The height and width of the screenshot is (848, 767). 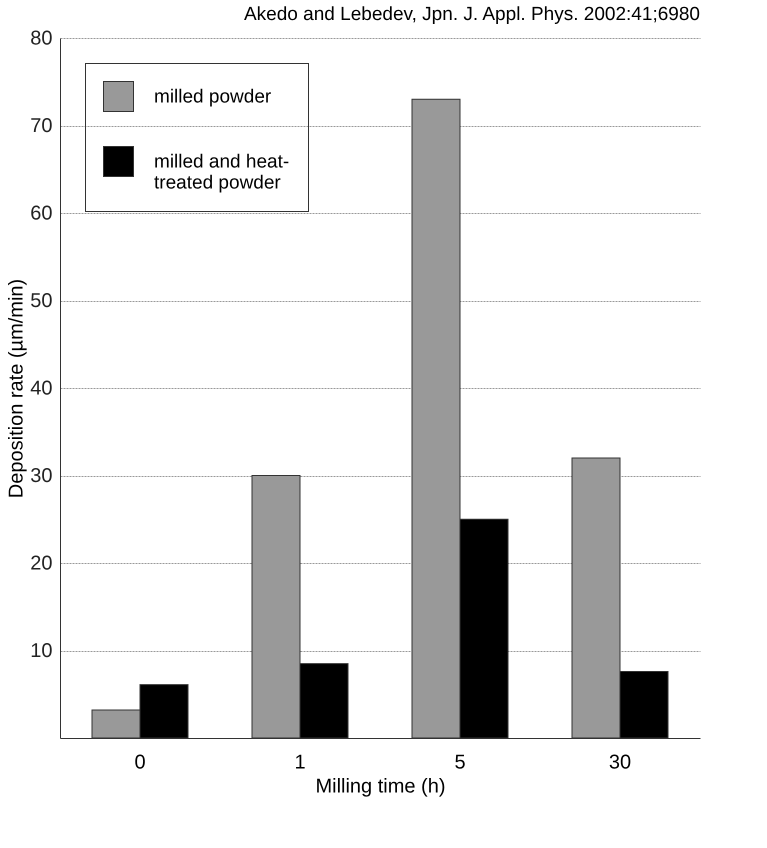 What do you see at coordinates (41, 213) in the screenshot?
I see `y-tick-label: 60` at bounding box center [41, 213].